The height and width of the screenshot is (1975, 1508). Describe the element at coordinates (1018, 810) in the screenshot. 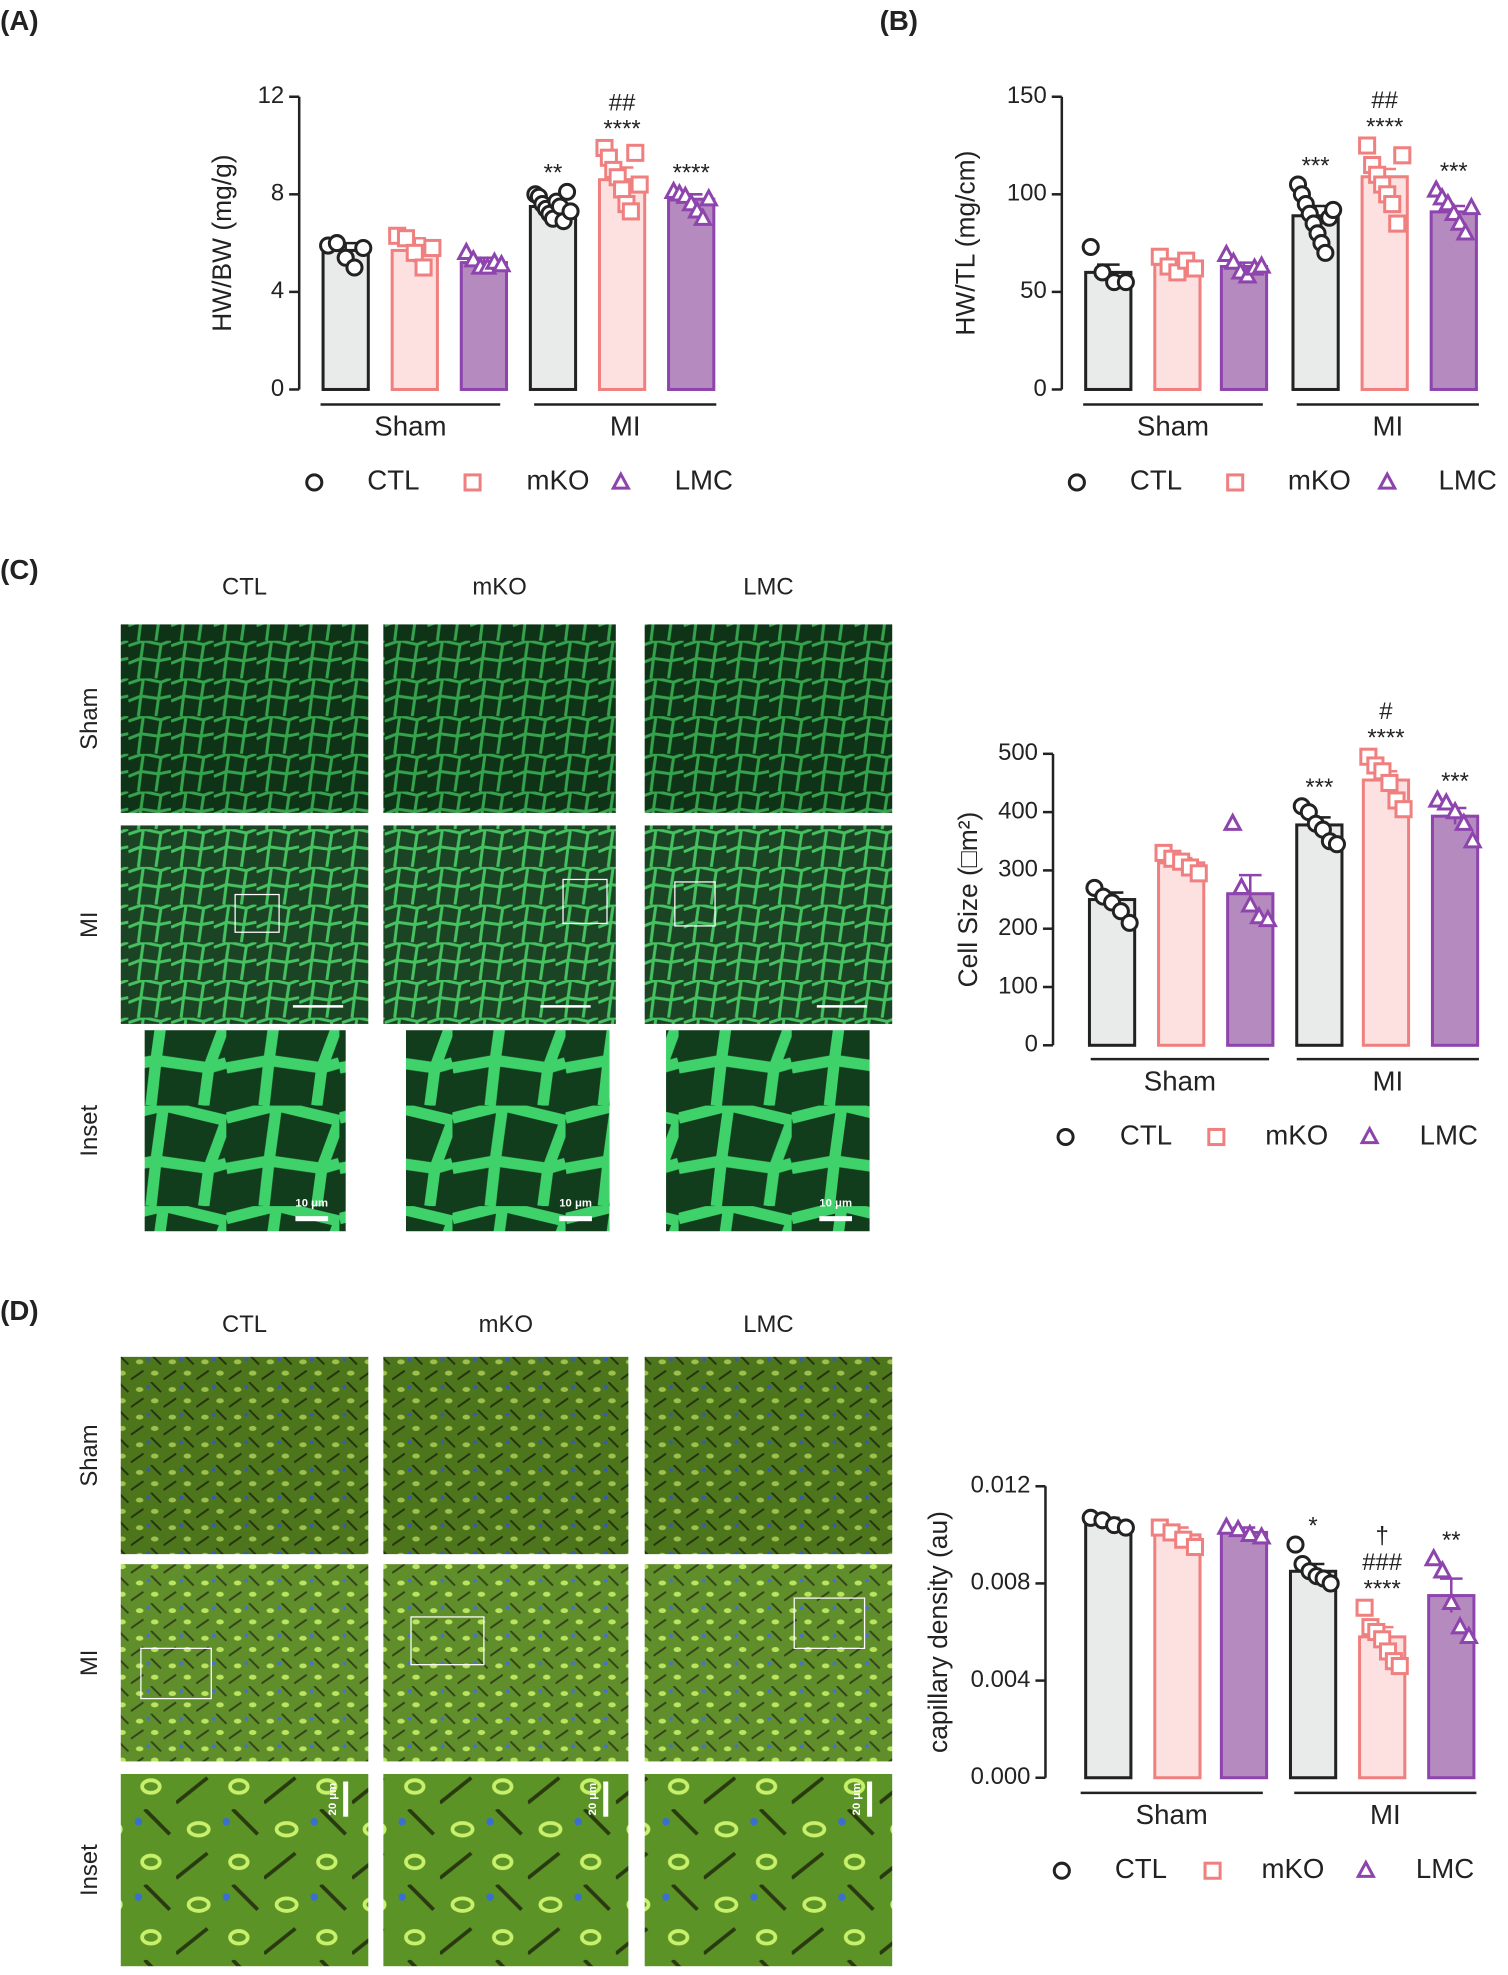

I see `y-tick-label: 400` at that location.